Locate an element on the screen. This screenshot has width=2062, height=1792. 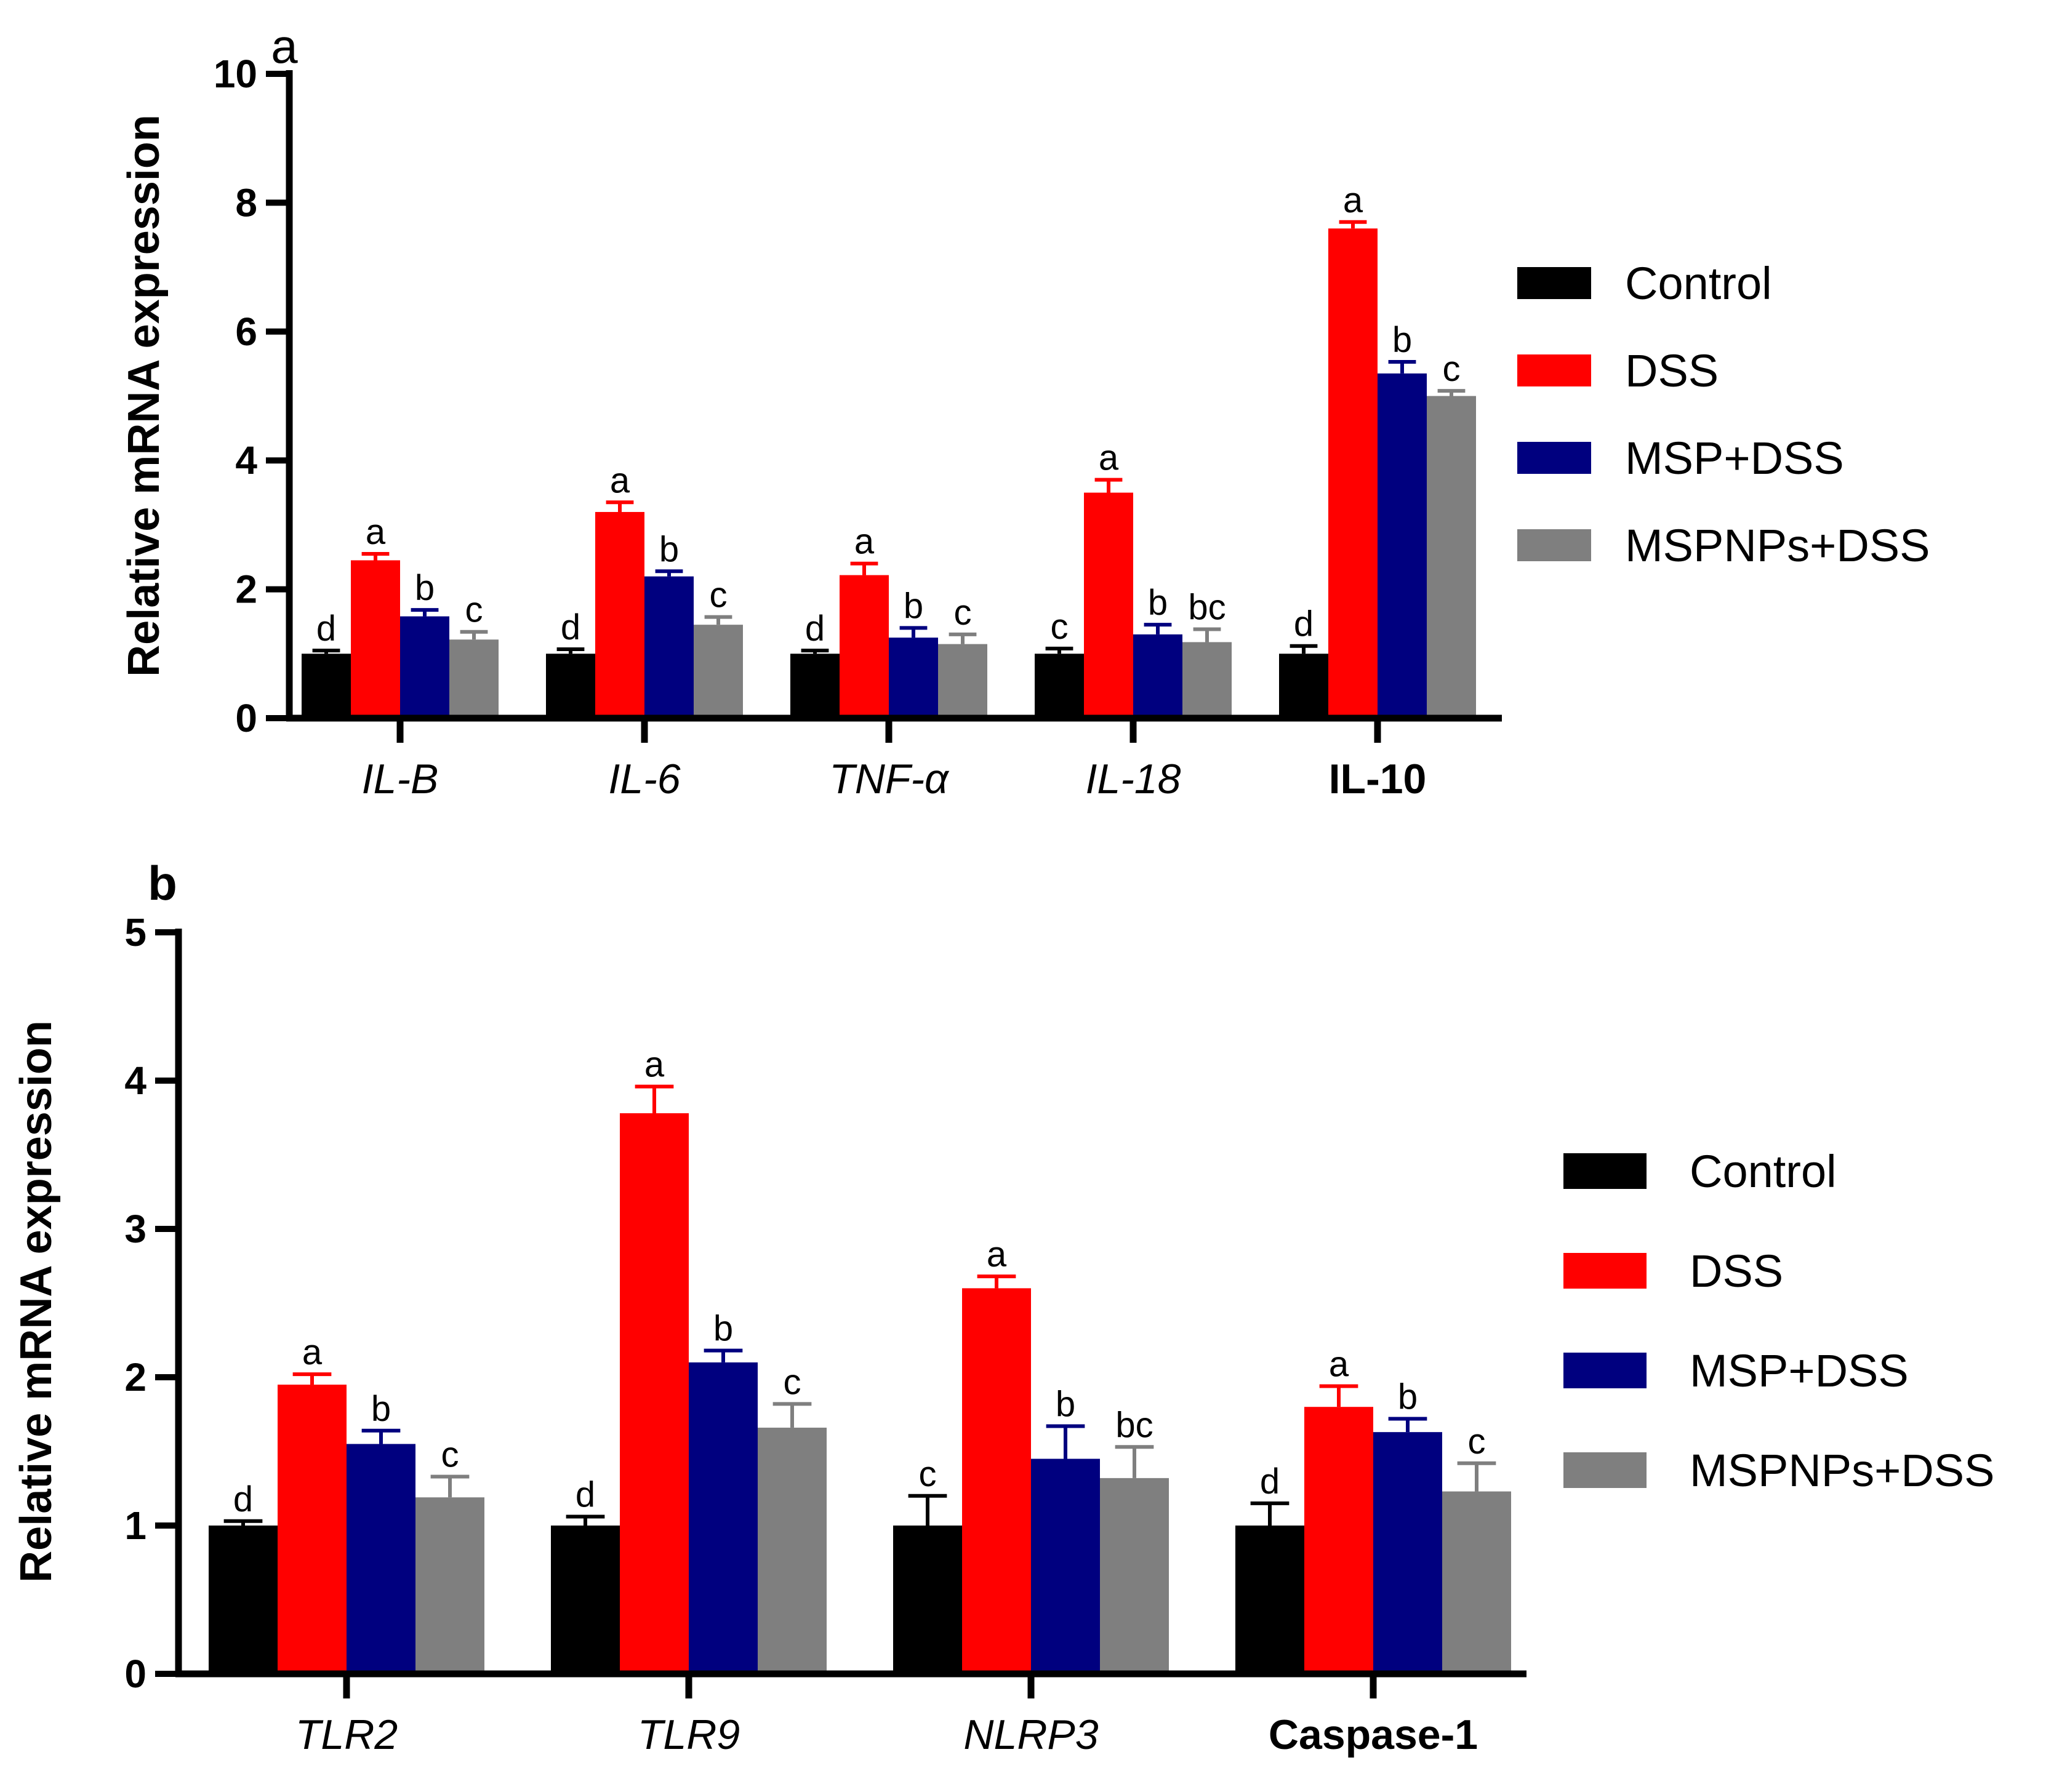
x-tick-label: TNF-α is located at coordinates (890, 779).